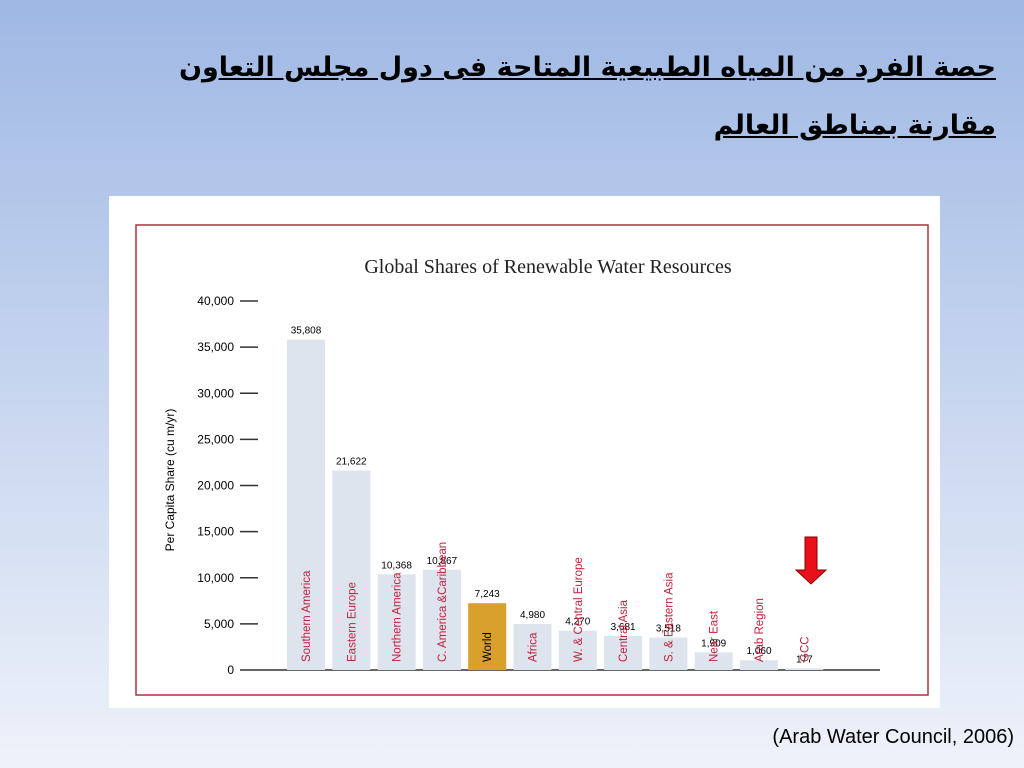 The width and height of the screenshot is (1024, 768). What do you see at coordinates (230, 670) in the screenshot?
I see `y-tick-label: 0` at bounding box center [230, 670].